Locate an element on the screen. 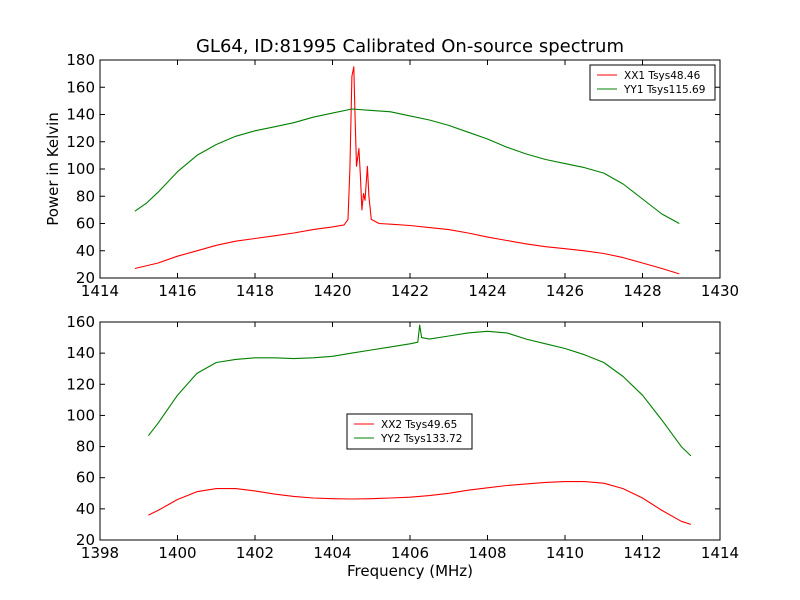 The image size is (800, 600). x-tick-label: 1406 is located at coordinates (410, 553).